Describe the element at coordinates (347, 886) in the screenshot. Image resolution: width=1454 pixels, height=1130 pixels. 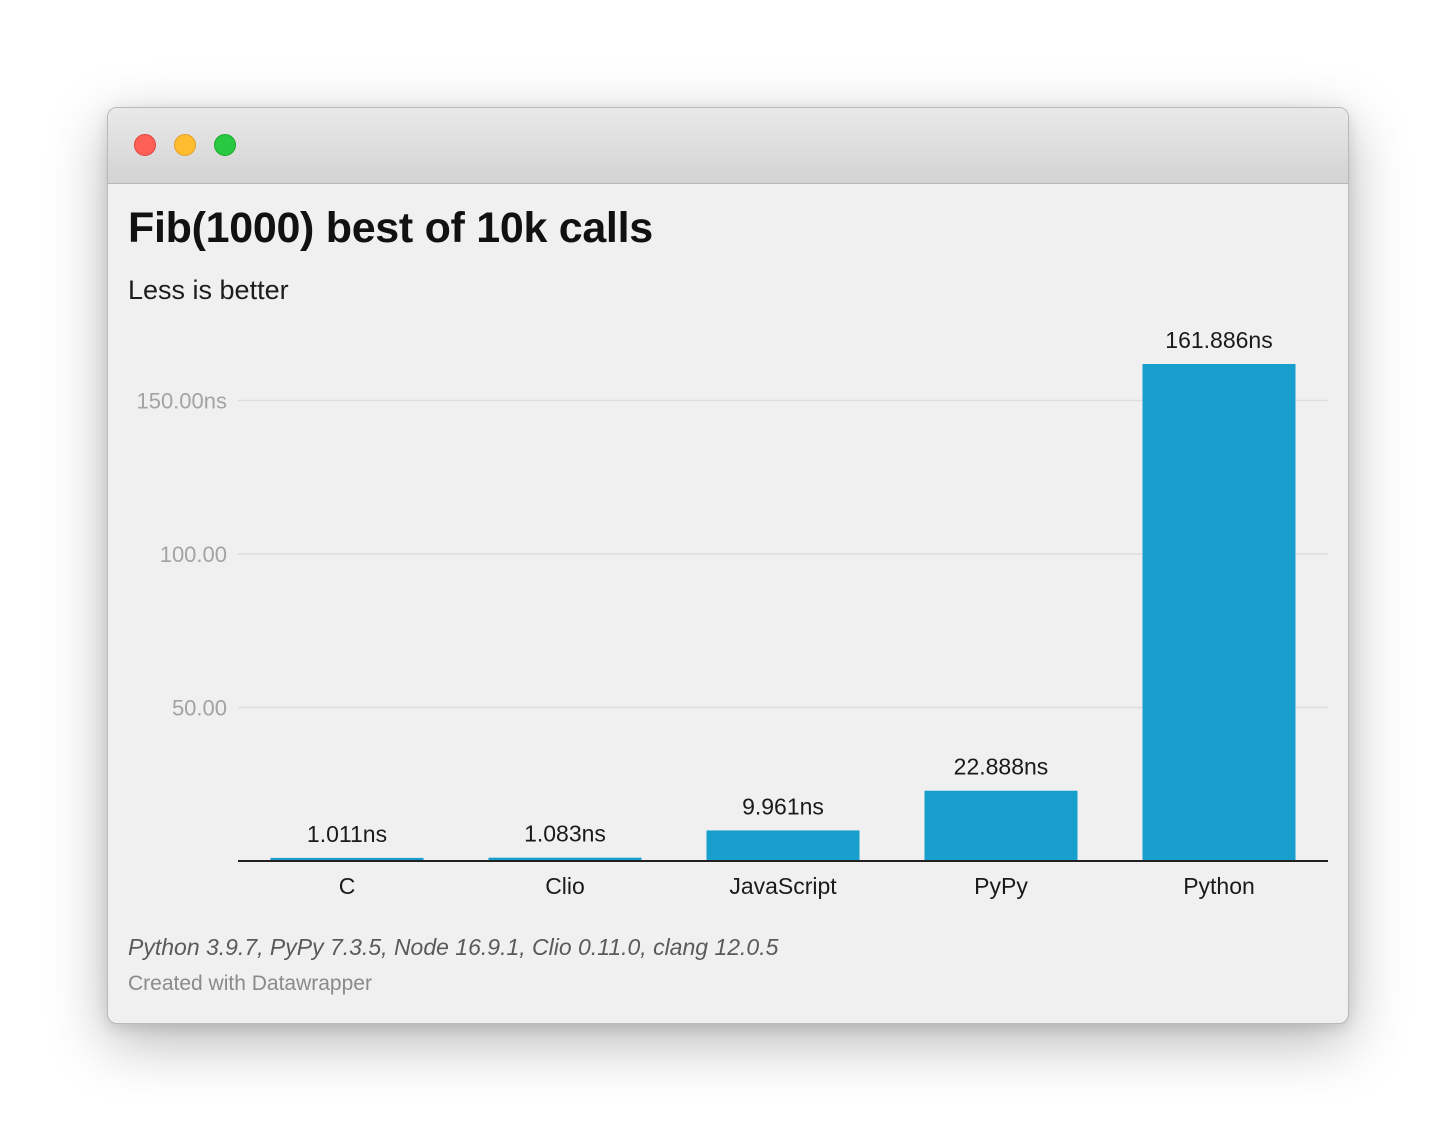
I see `x-tick-label: C` at that location.